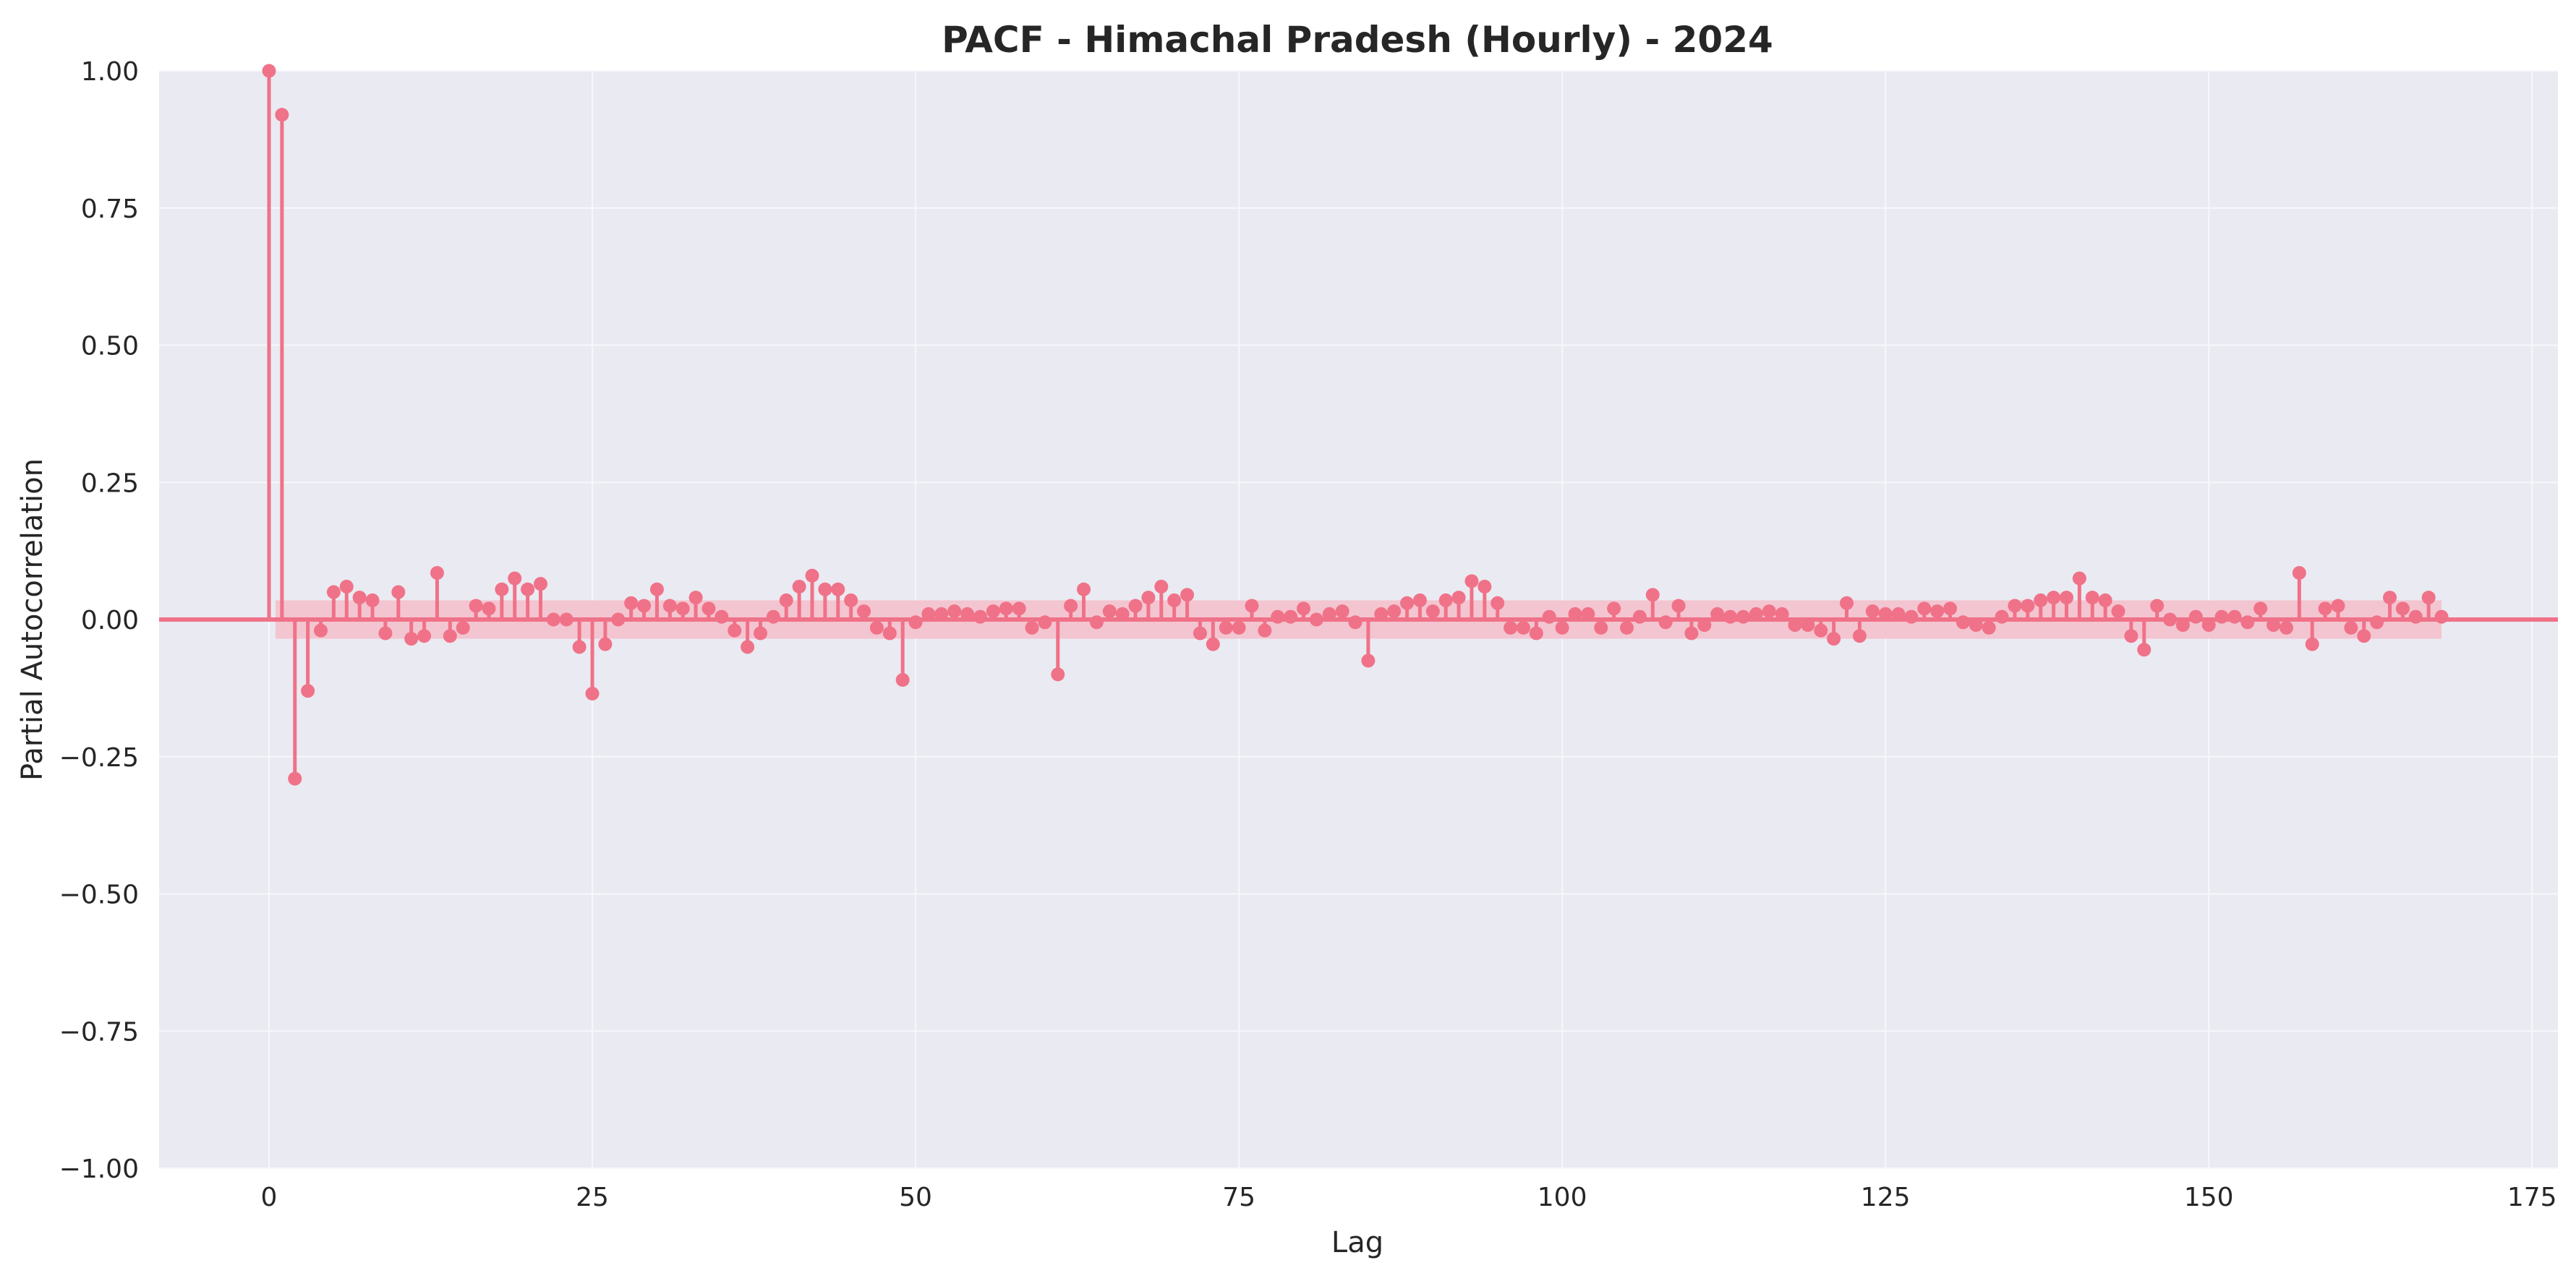 This screenshot has width=2576, height=1281. What do you see at coordinates (110, 346) in the screenshot?
I see `y-tick-label: 0.50` at bounding box center [110, 346].